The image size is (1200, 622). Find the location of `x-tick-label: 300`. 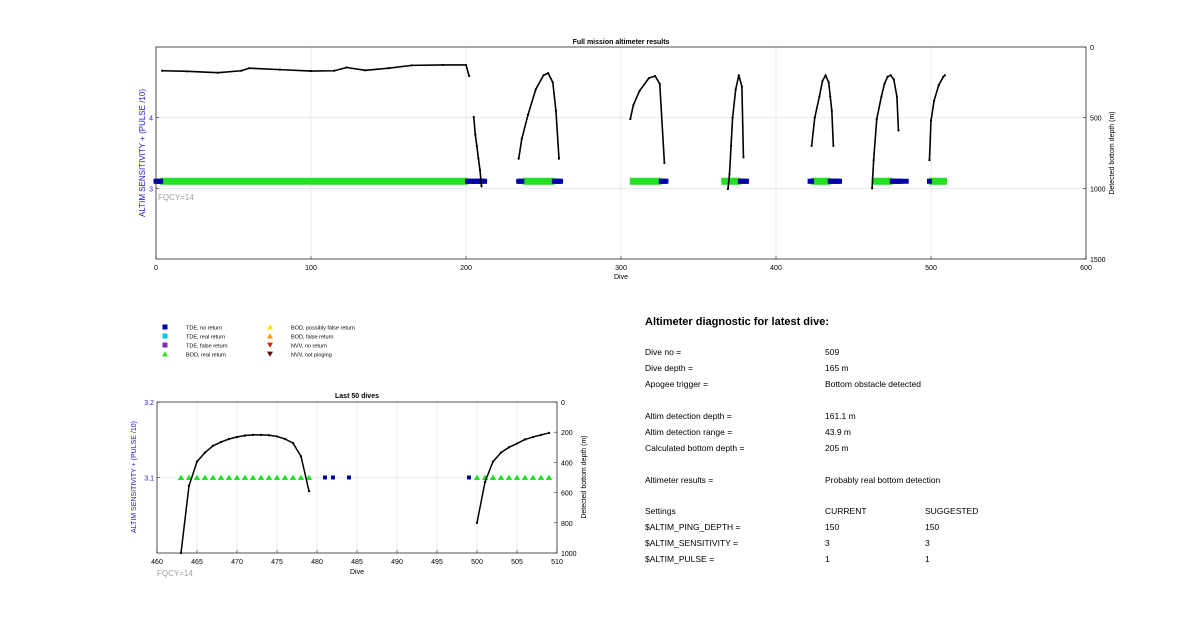

x-tick-label: 300 is located at coordinates (621, 268).